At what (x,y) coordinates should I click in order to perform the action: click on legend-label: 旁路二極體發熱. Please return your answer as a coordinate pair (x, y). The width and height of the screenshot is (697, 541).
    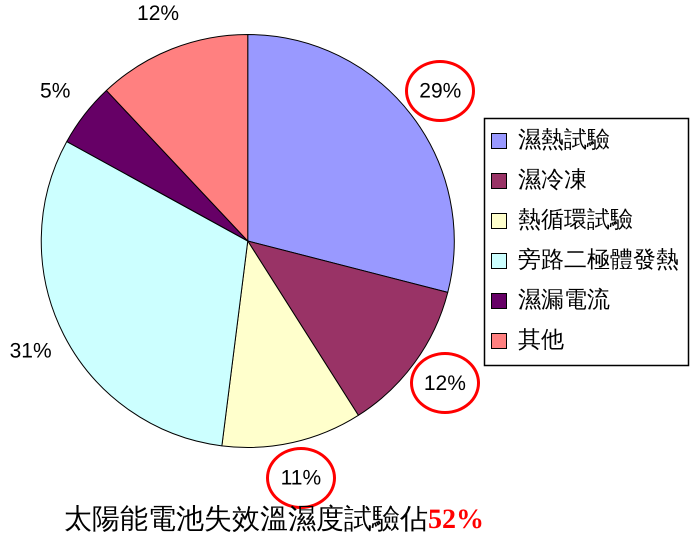
    Looking at the image, I should click on (598, 259).